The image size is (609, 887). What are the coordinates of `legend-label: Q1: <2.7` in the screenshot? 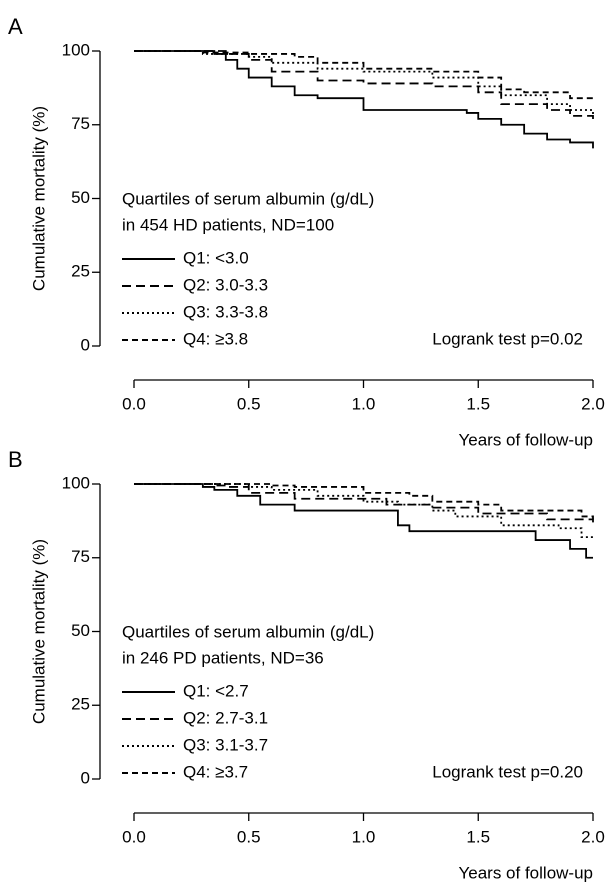 It's located at (216, 690).